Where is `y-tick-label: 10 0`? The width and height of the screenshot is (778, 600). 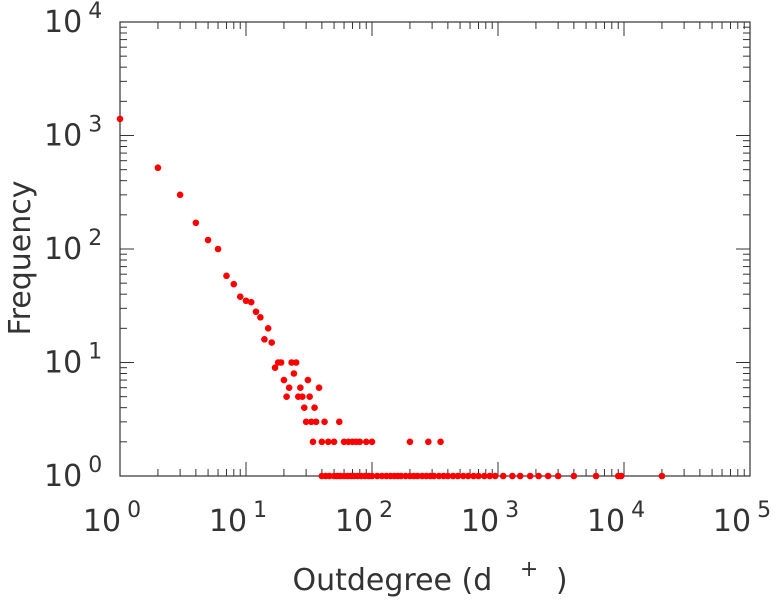
y-tick-label: 10 0 is located at coordinates (73, 473).